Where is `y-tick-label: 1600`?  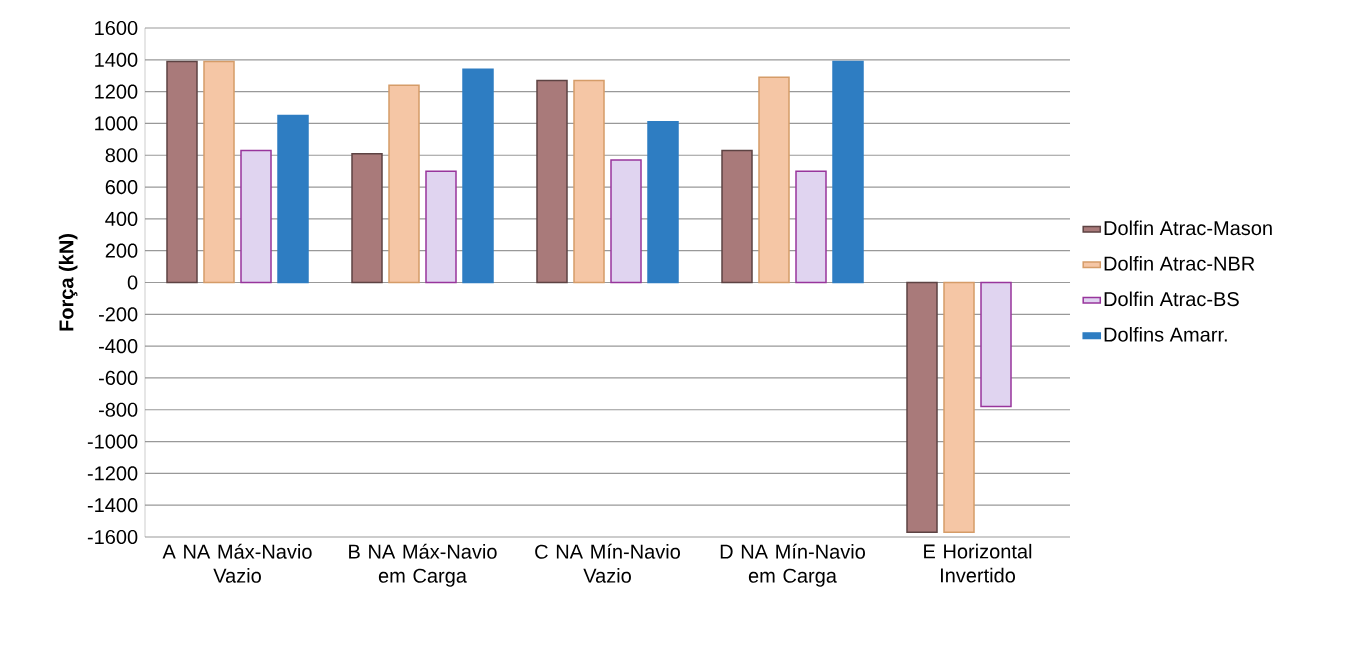
y-tick-label: 1600 is located at coordinates (116, 28).